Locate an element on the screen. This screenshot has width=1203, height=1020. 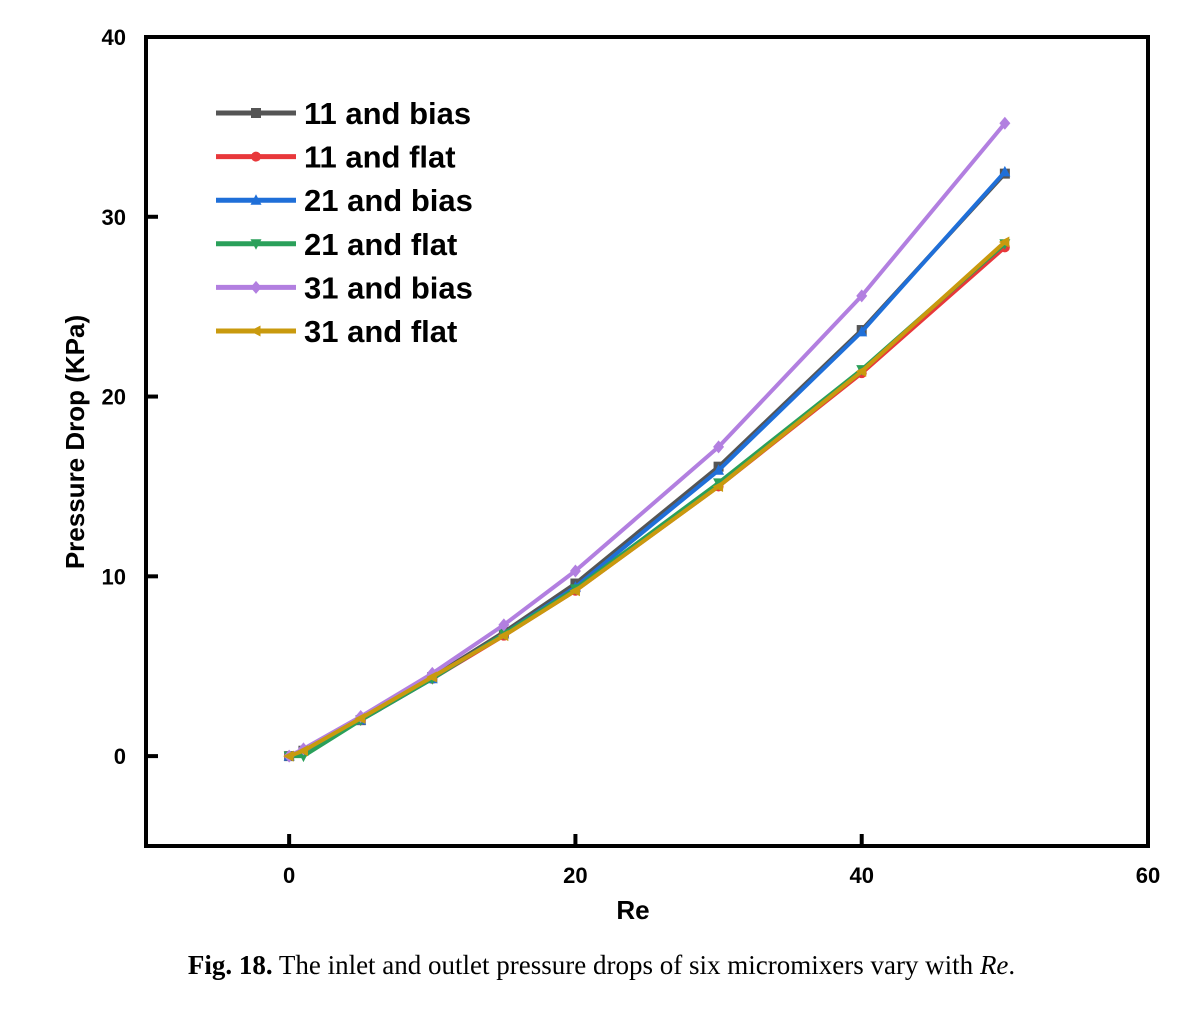
x-axis-title: Re is located at coordinates (632, 910).